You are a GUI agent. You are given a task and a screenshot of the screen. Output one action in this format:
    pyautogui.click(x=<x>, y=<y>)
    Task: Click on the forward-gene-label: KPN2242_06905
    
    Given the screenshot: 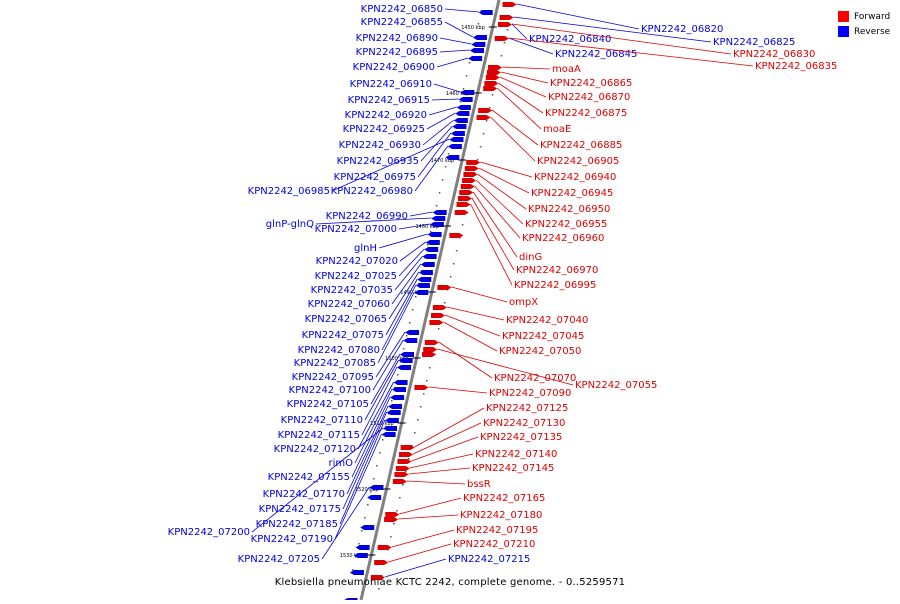 What is the action you would take?
    pyautogui.click(x=578, y=161)
    